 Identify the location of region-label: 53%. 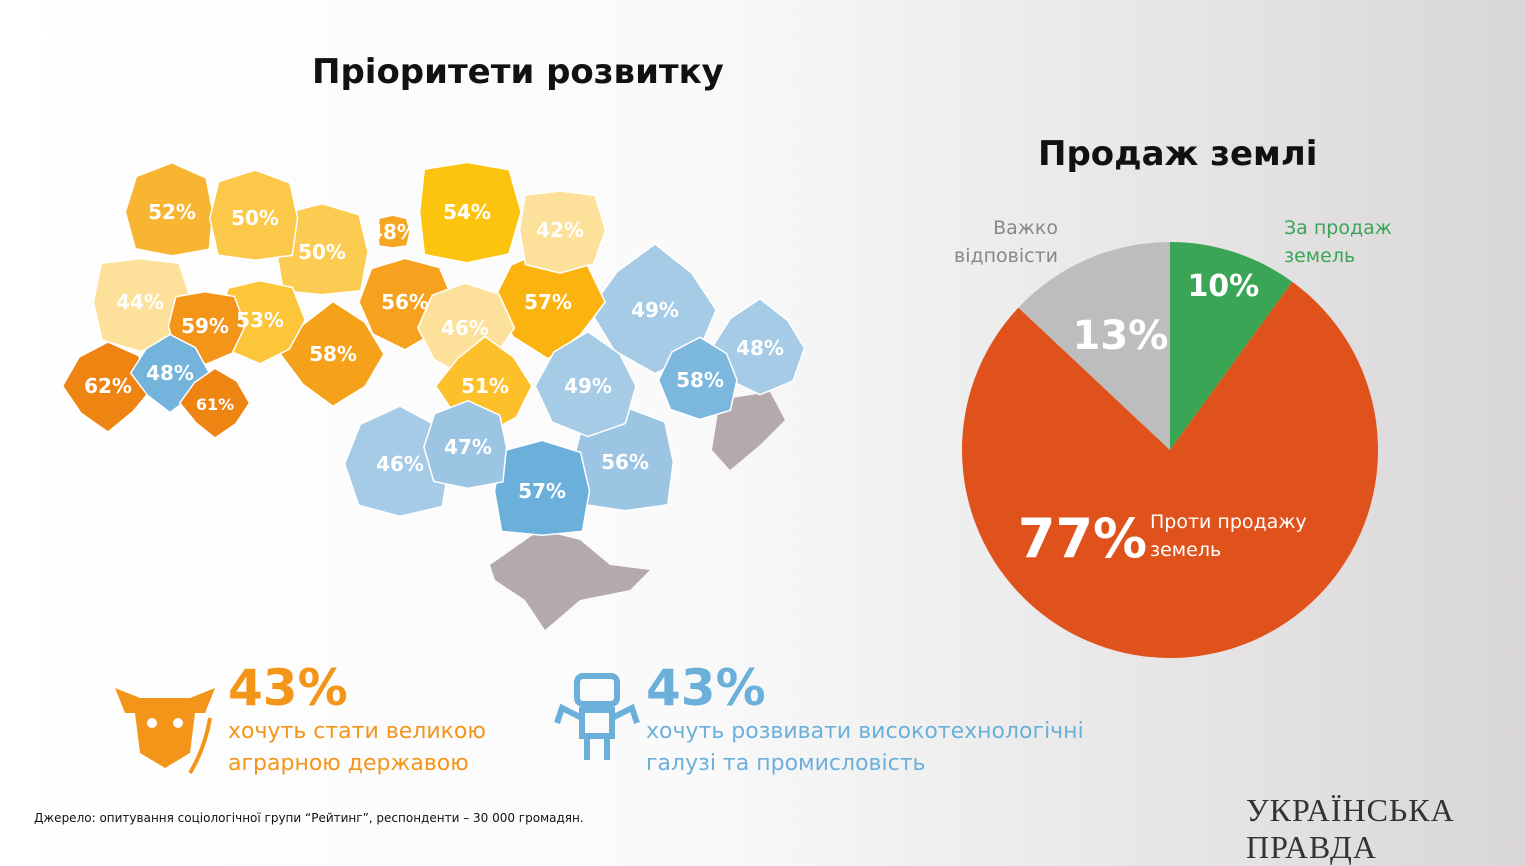
(260, 320).